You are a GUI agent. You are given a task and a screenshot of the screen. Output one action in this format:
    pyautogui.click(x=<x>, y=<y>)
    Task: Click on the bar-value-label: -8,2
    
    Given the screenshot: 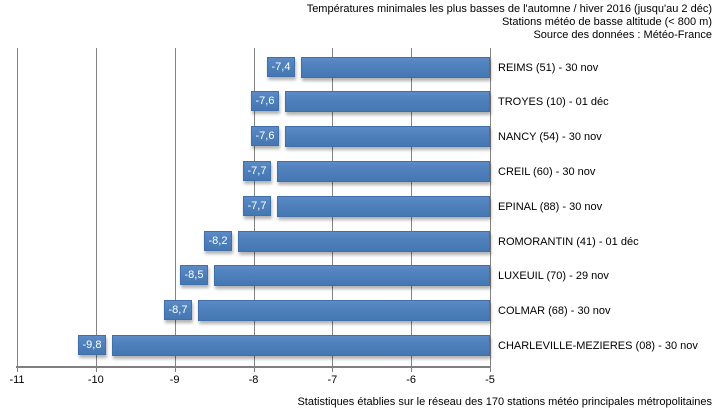 What is the action you would take?
    pyautogui.click(x=218, y=241)
    